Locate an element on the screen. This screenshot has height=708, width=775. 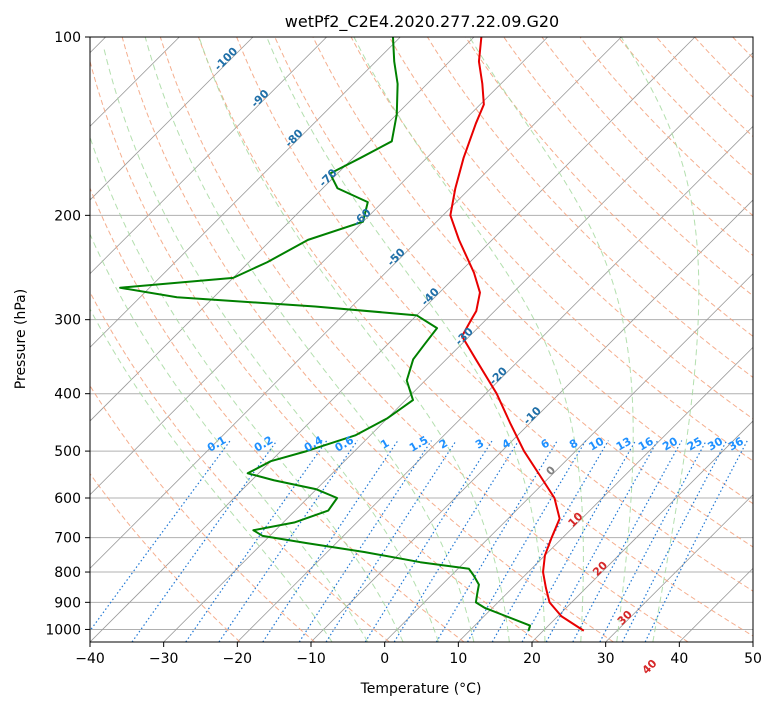
y-tick-label: 900 is located at coordinates (67, 603).